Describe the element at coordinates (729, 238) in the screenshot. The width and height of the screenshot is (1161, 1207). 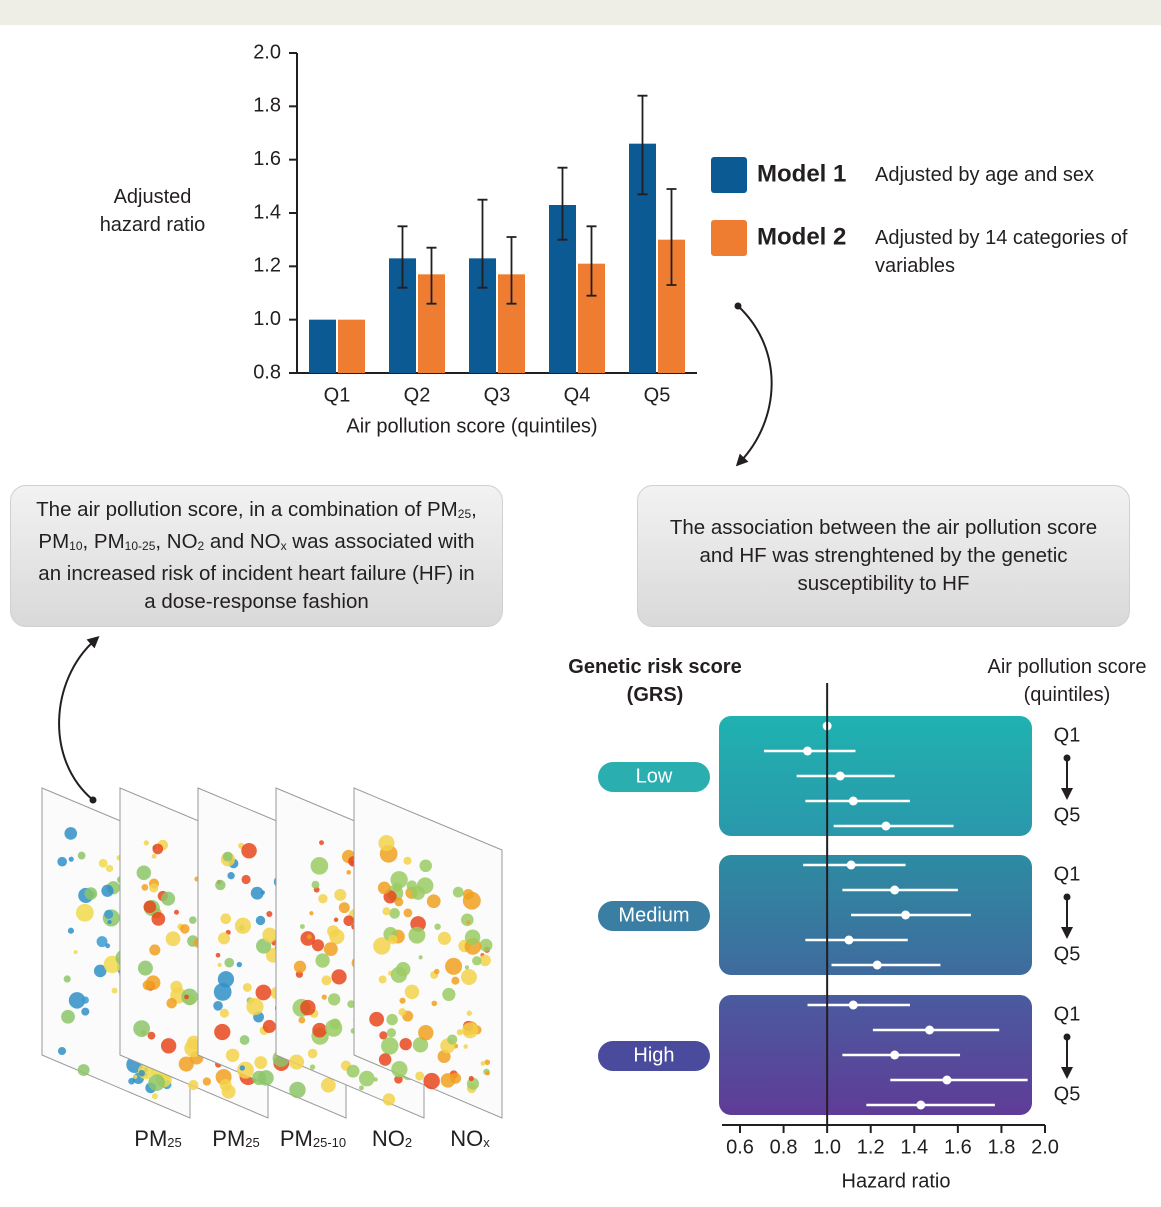
I see `legend-swatch` at that location.